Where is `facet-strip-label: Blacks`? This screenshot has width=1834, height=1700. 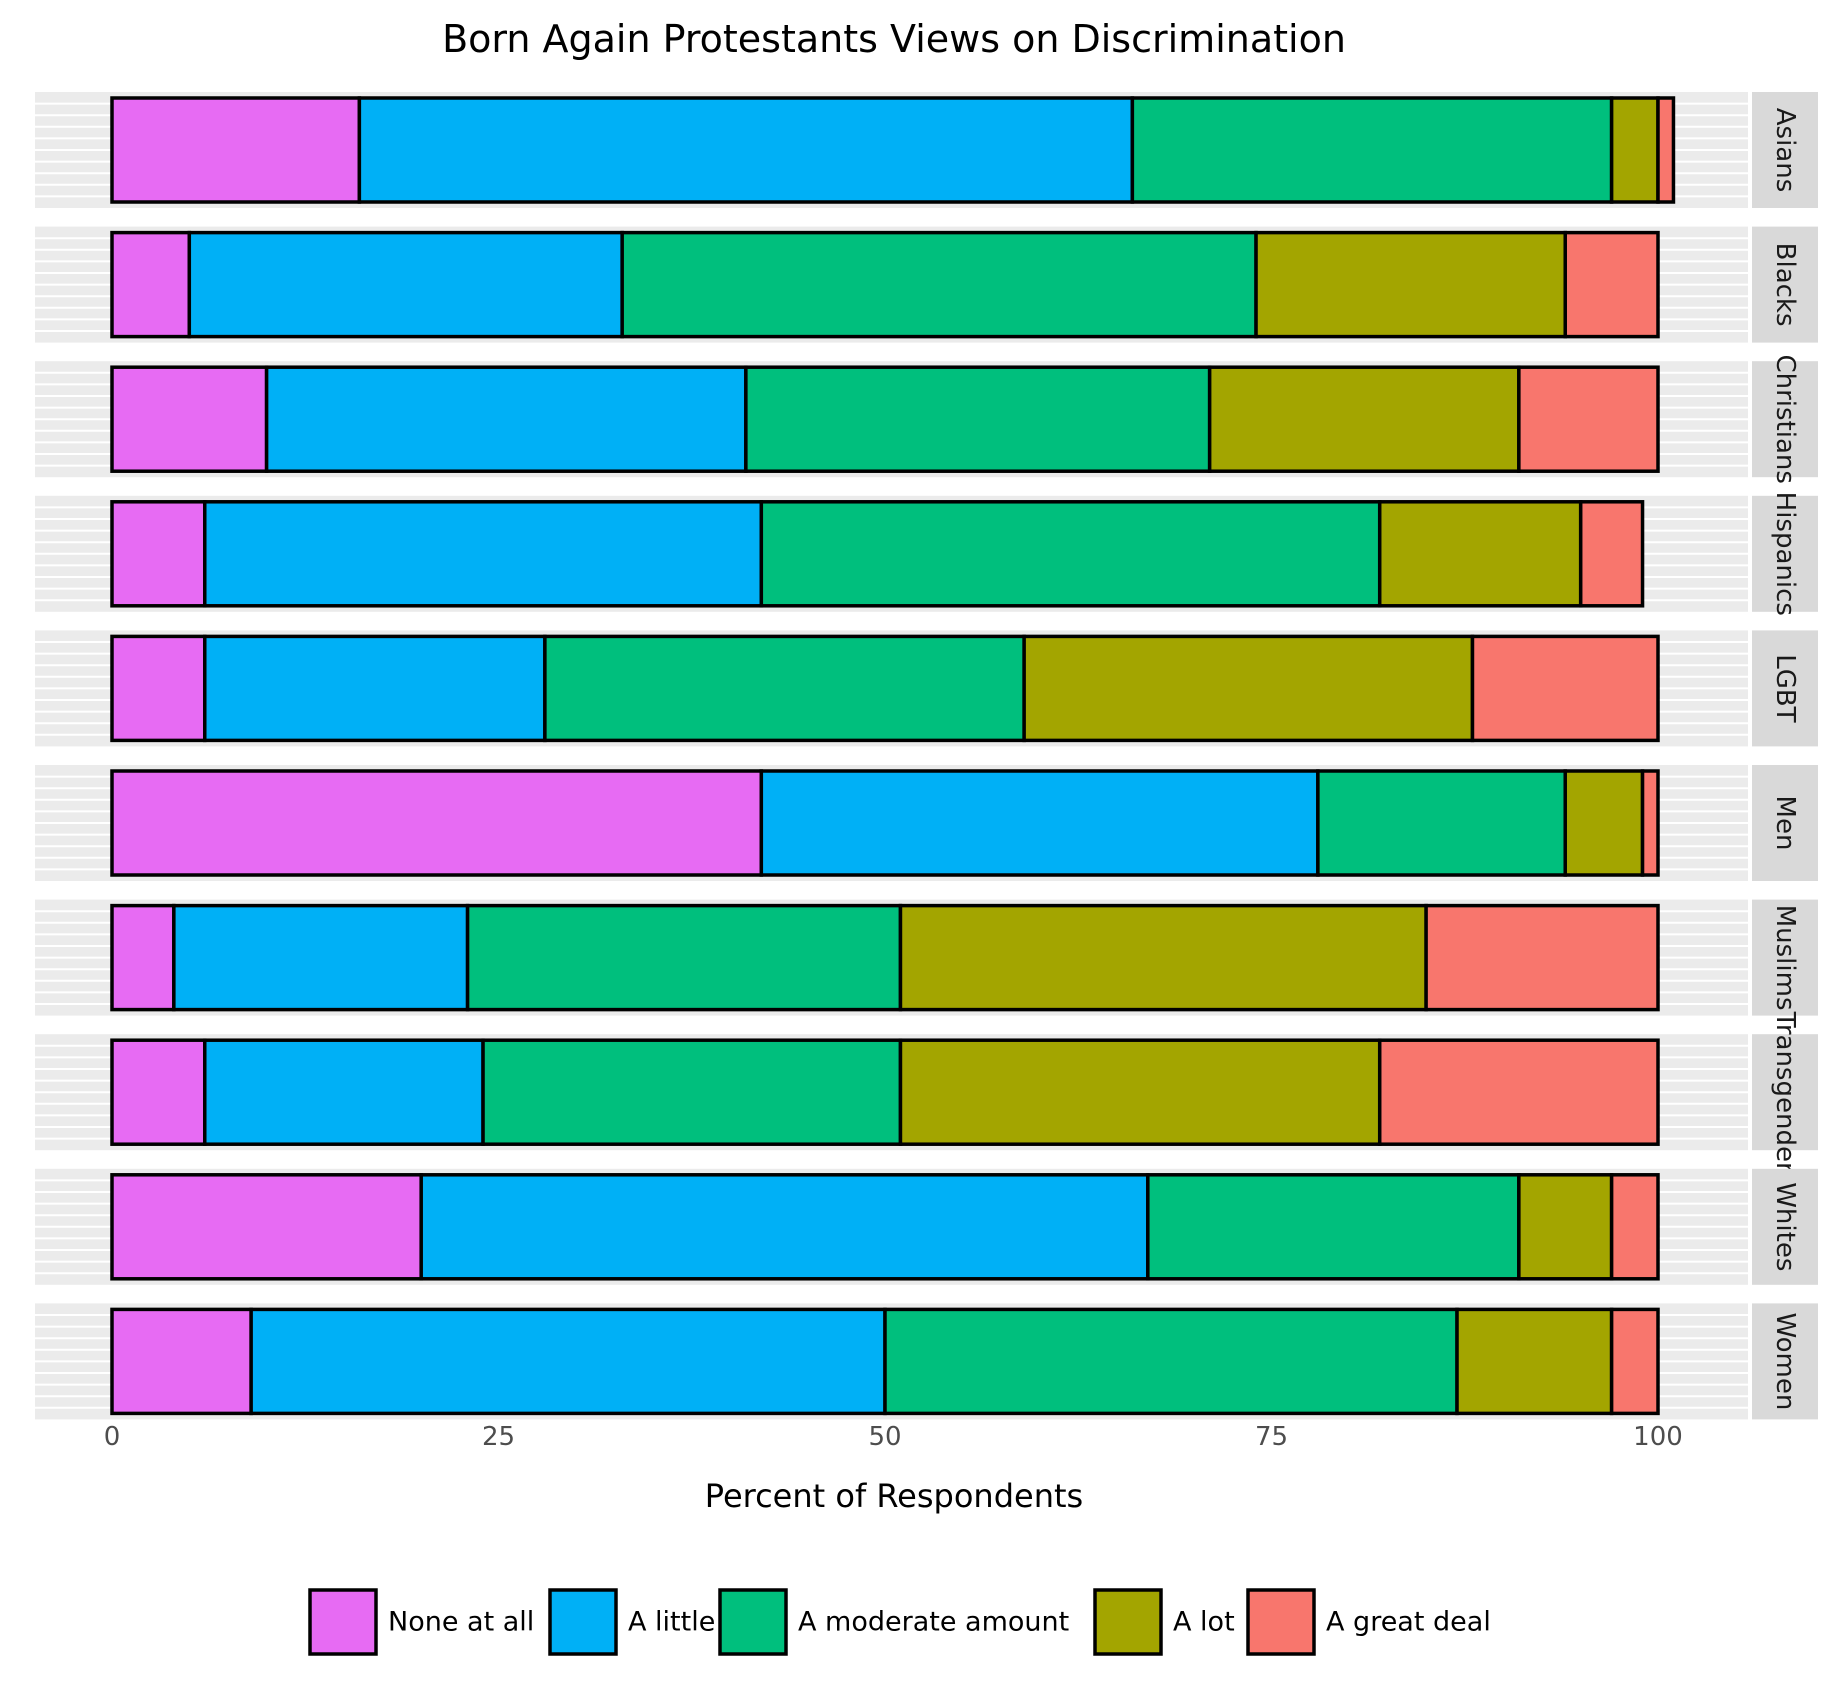 facet-strip-label: Blacks is located at coordinates (1785, 285).